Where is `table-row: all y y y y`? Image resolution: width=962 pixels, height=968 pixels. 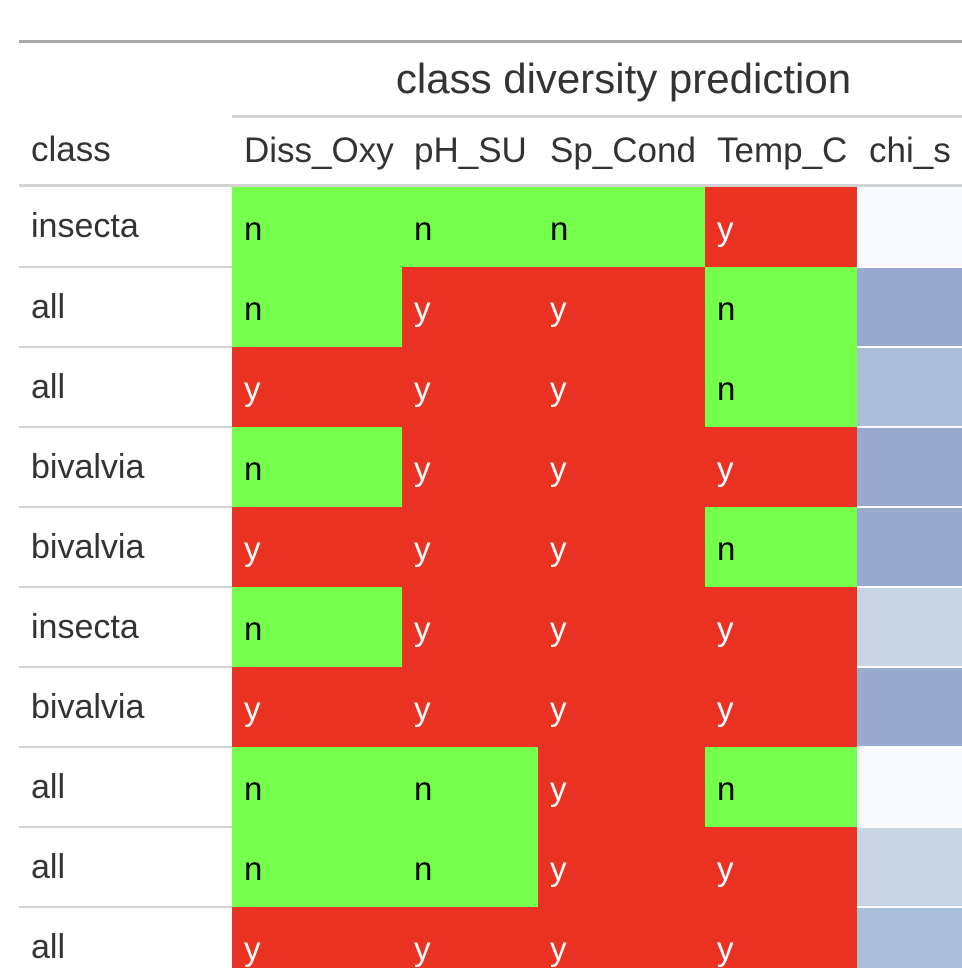 table-row: all y y y y is located at coordinates (490, 937).